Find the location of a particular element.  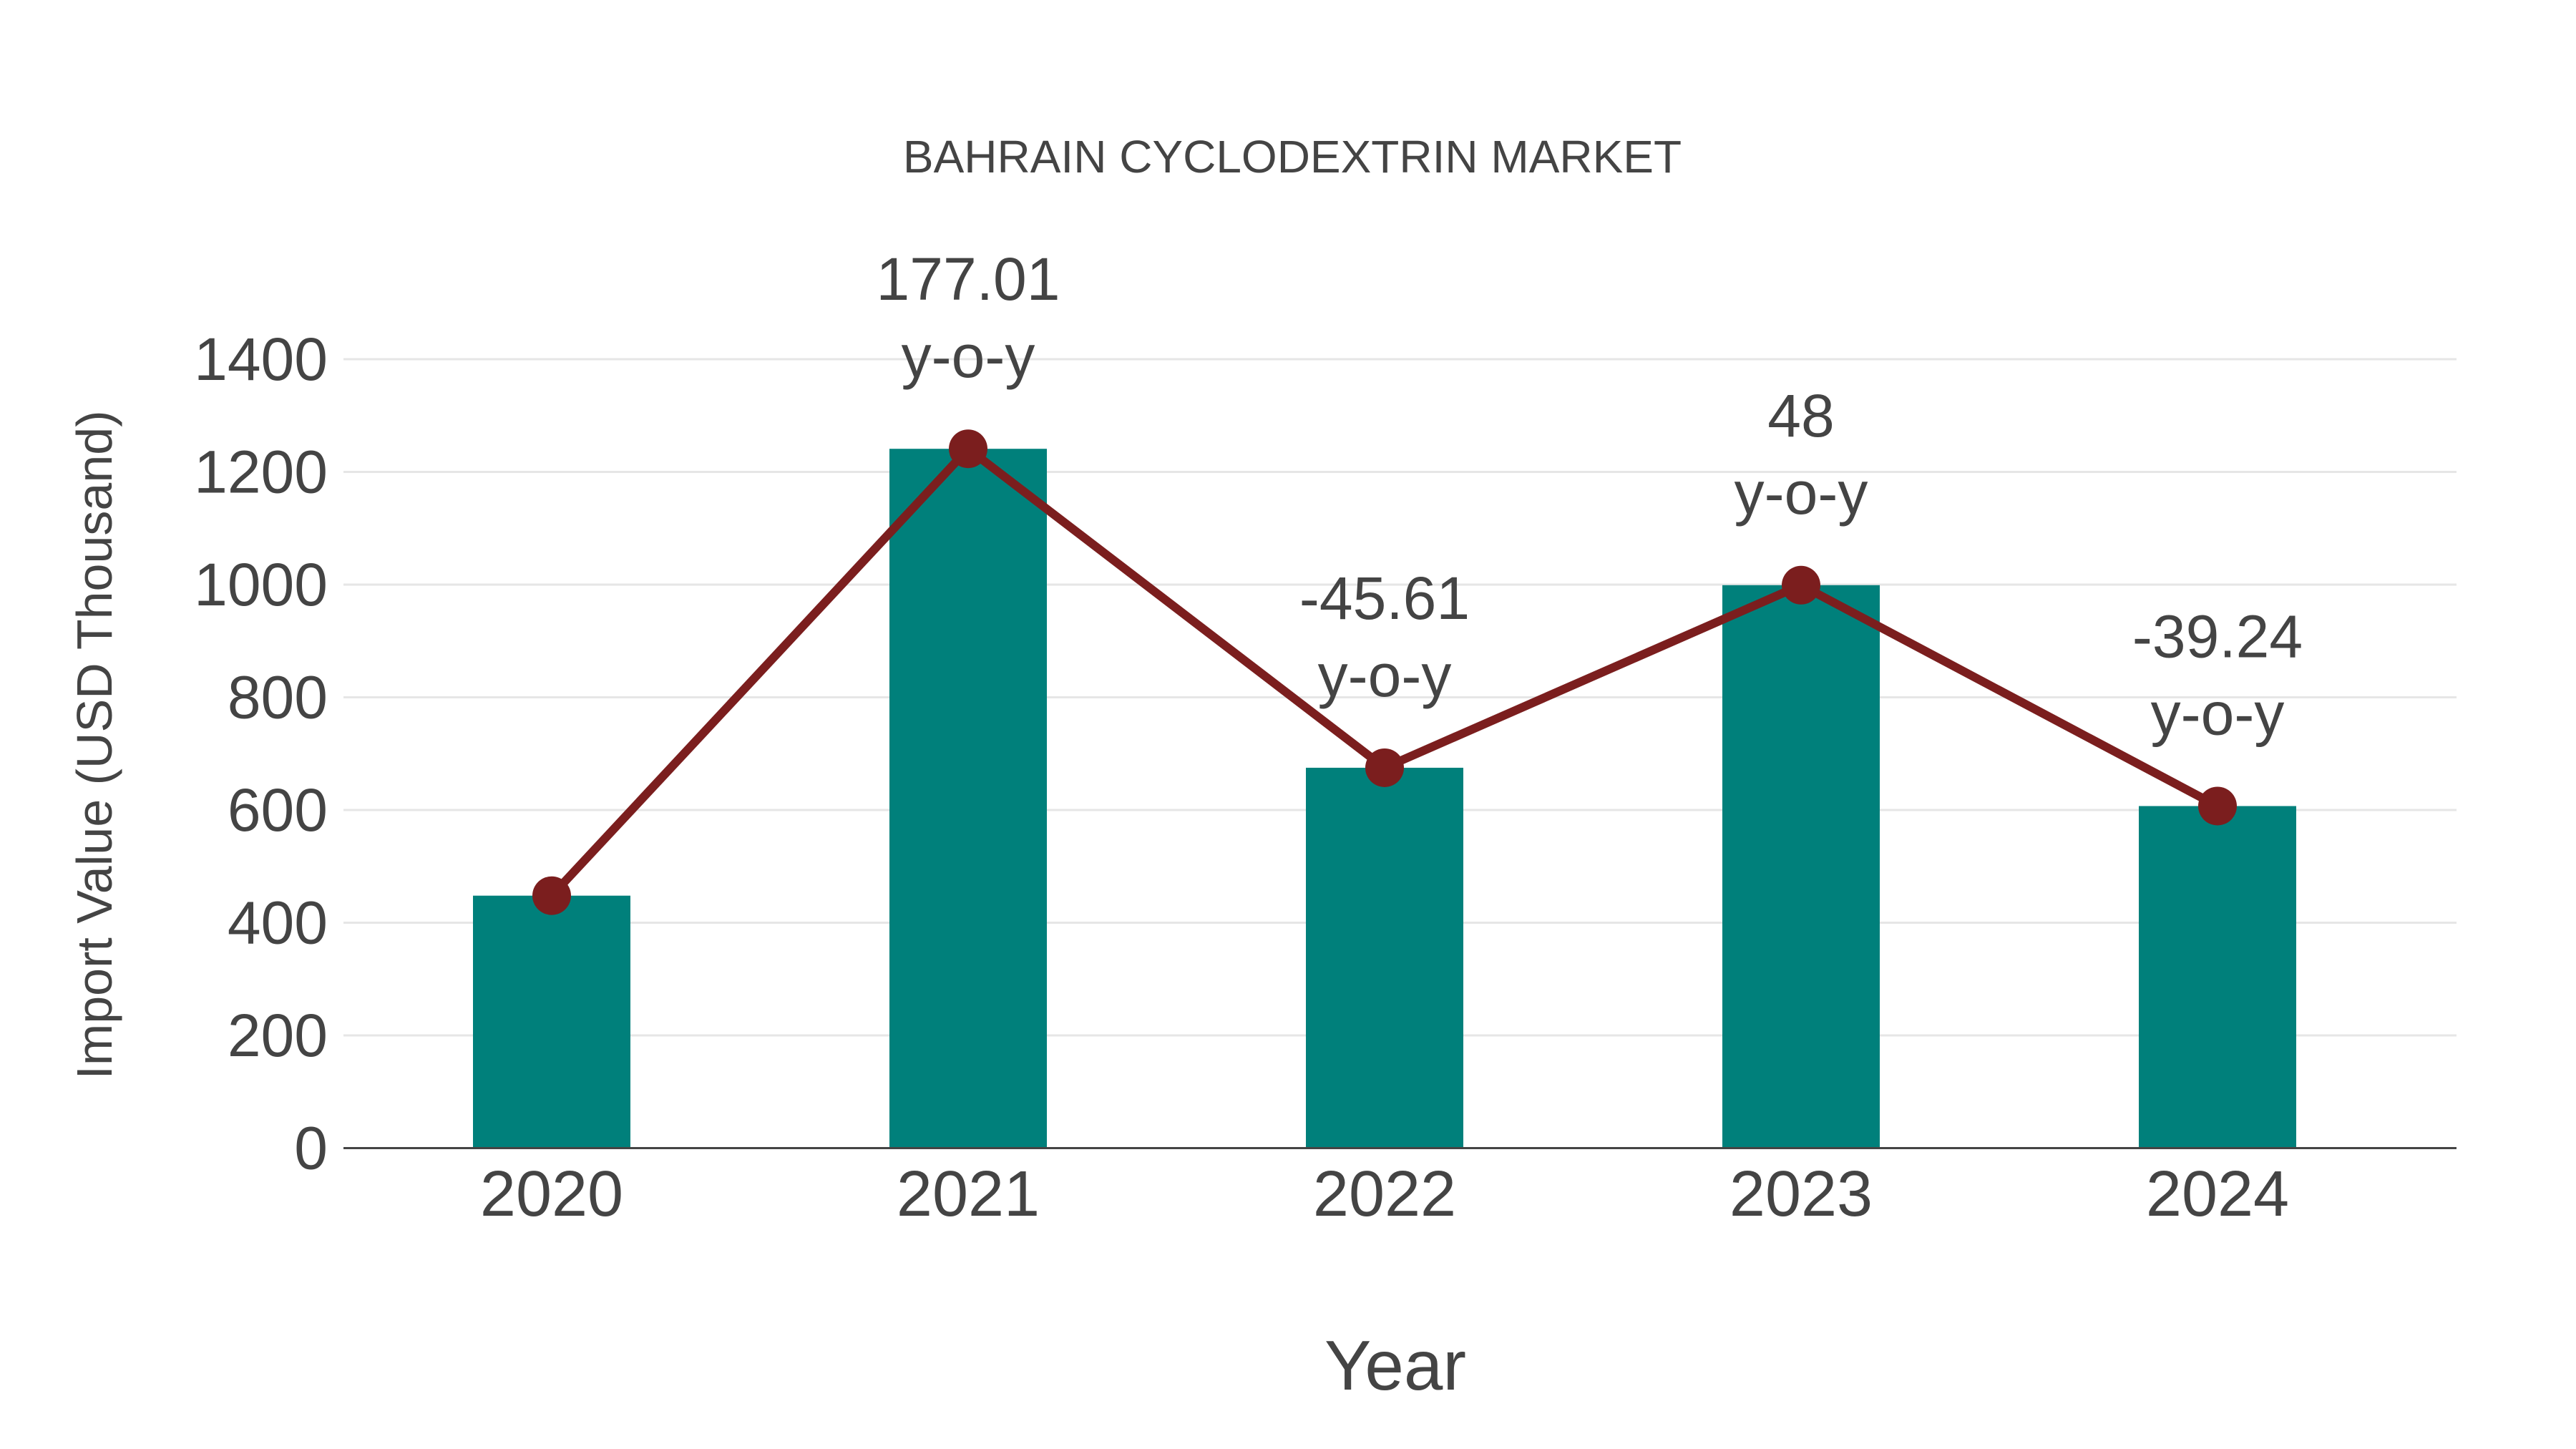

chart-title: BAHRAIN CYCLODEXTRIN MARKET is located at coordinates (1292, 156).